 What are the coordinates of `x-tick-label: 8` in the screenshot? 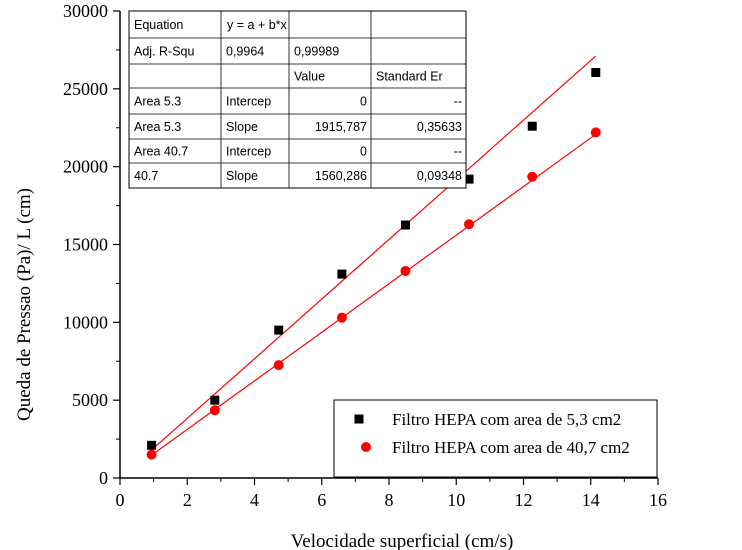 It's located at (389, 500).